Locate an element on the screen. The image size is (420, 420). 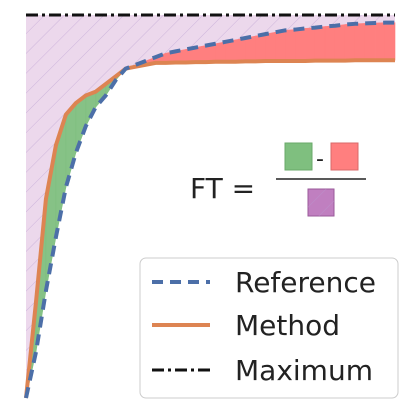
legend-method-label: Method is located at coordinates (287, 325).